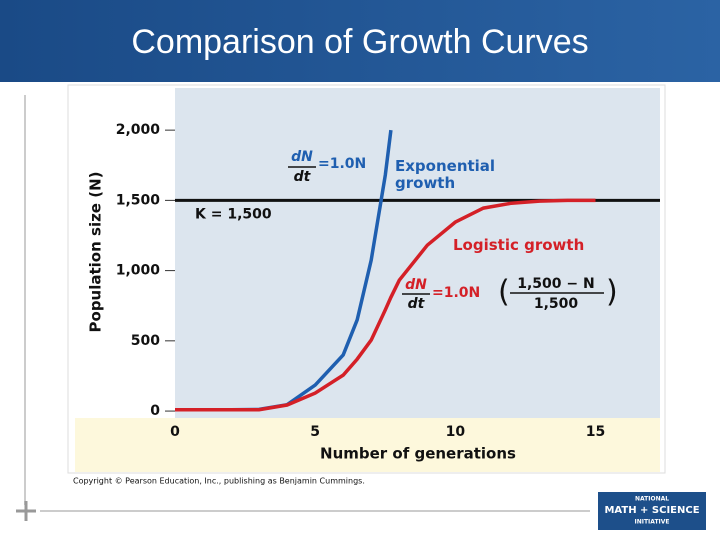  What do you see at coordinates (155, 411) in the screenshot?
I see `y-tick-label: 0` at bounding box center [155, 411].